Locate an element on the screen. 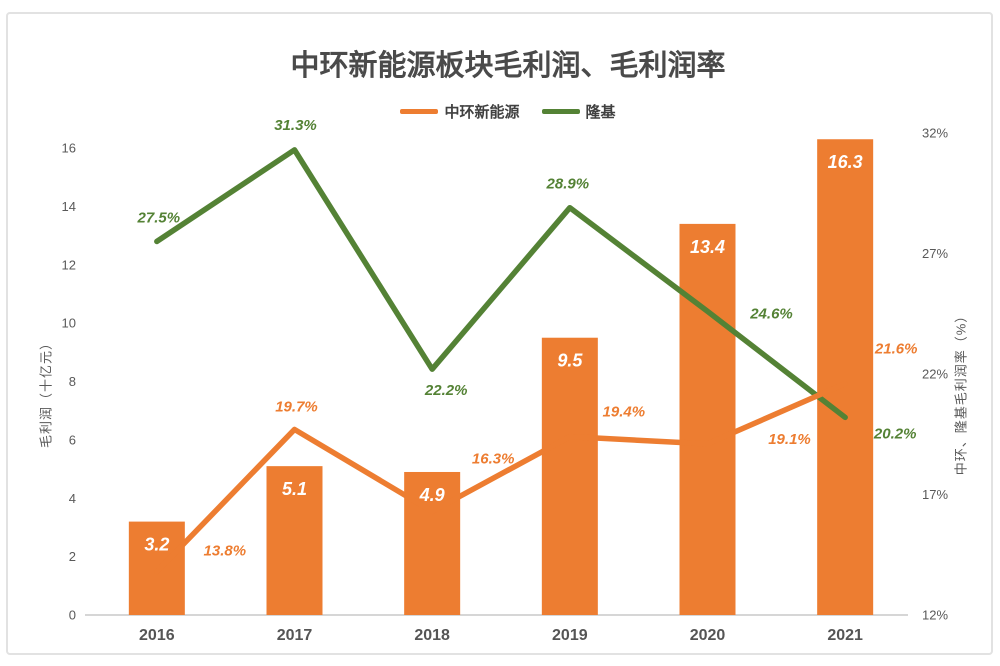 This screenshot has width=1000, height=666. legend: 中环新能源 隆基 is located at coordinates (504, 111).